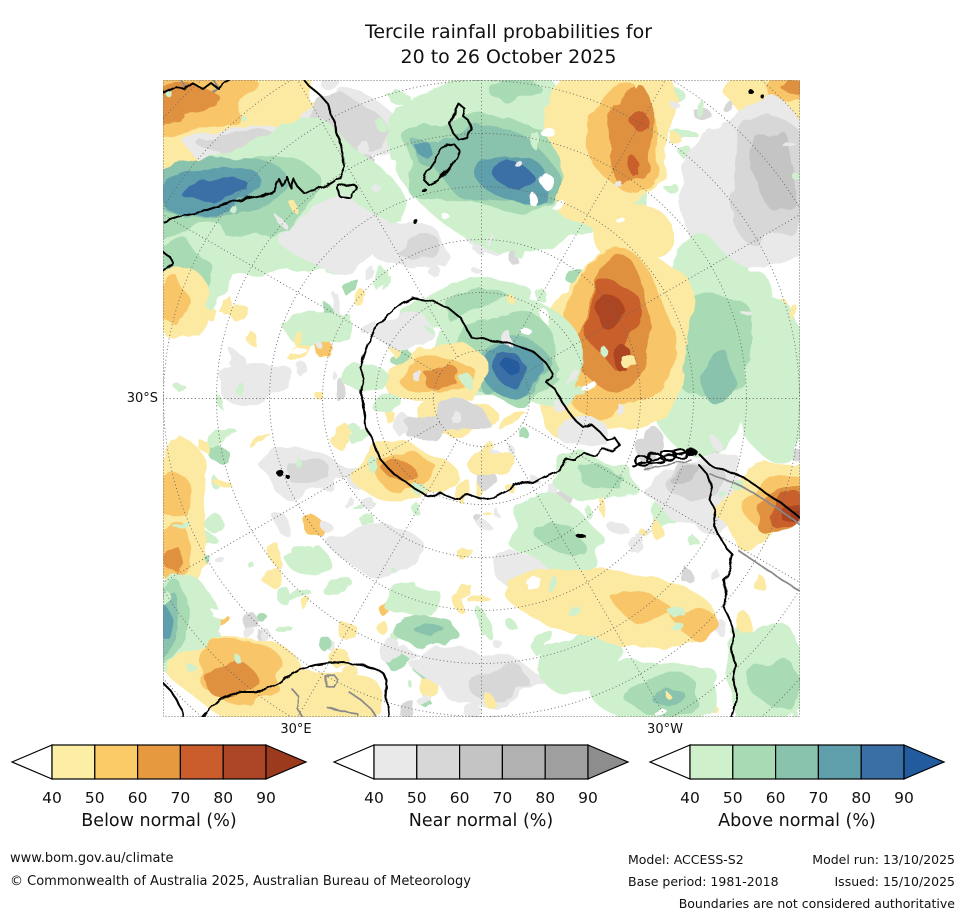 Image resolution: width=965 pixels, height=919 pixels. What do you see at coordinates (508, 32) in the screenshot?
I see `chart-title-line1: Tercile rainfall probabilities for` at bounding box center [508, 32].